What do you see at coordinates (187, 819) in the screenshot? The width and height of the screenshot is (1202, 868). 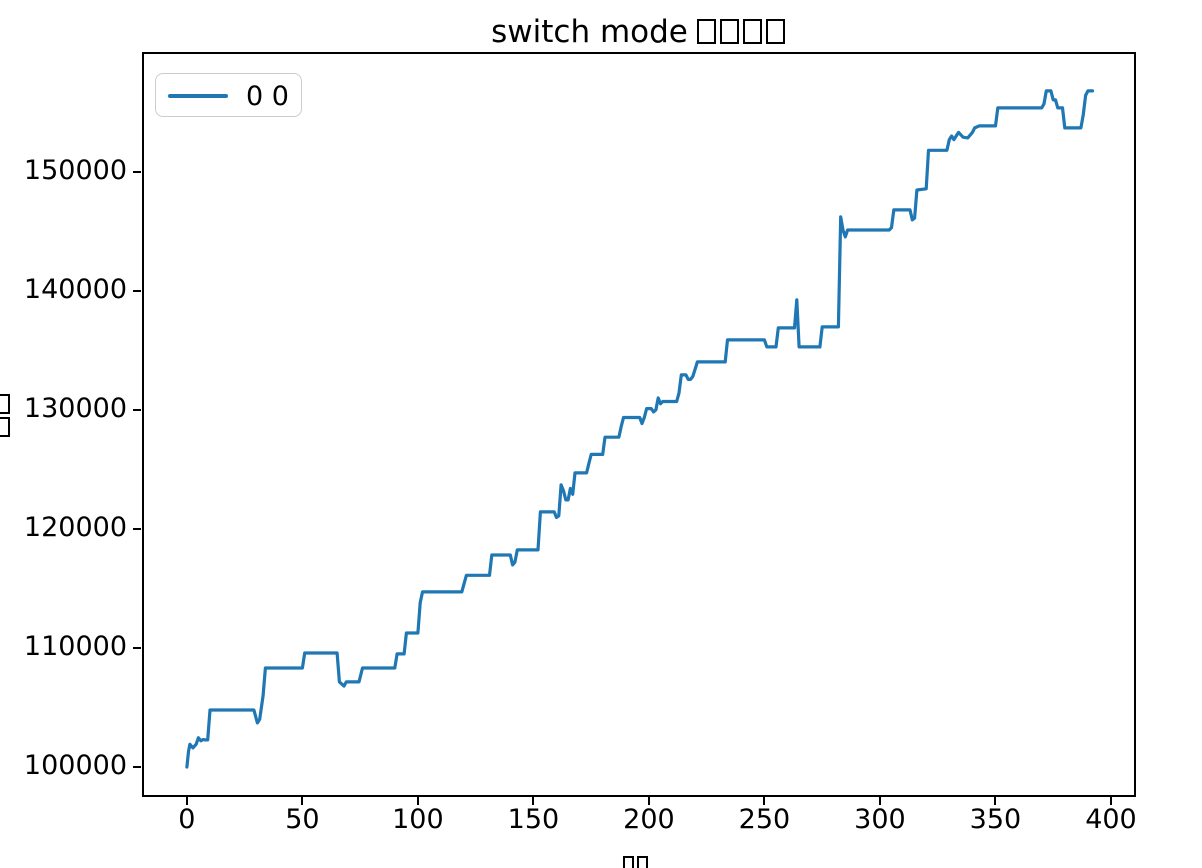 I see `x-tick-label: 0` at bounding box center [187, 819].